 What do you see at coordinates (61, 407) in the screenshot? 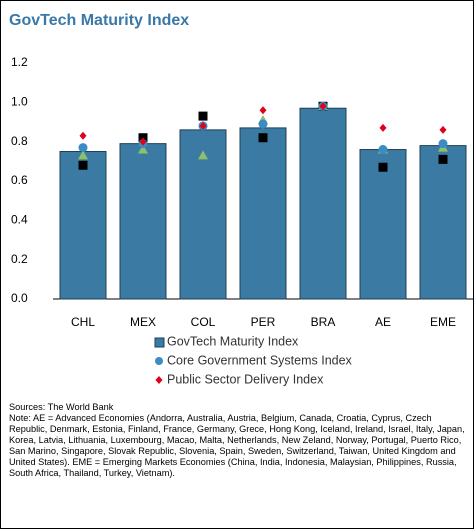
I see `sources: Sources: The World Bank` at bounding box center [61, 407].